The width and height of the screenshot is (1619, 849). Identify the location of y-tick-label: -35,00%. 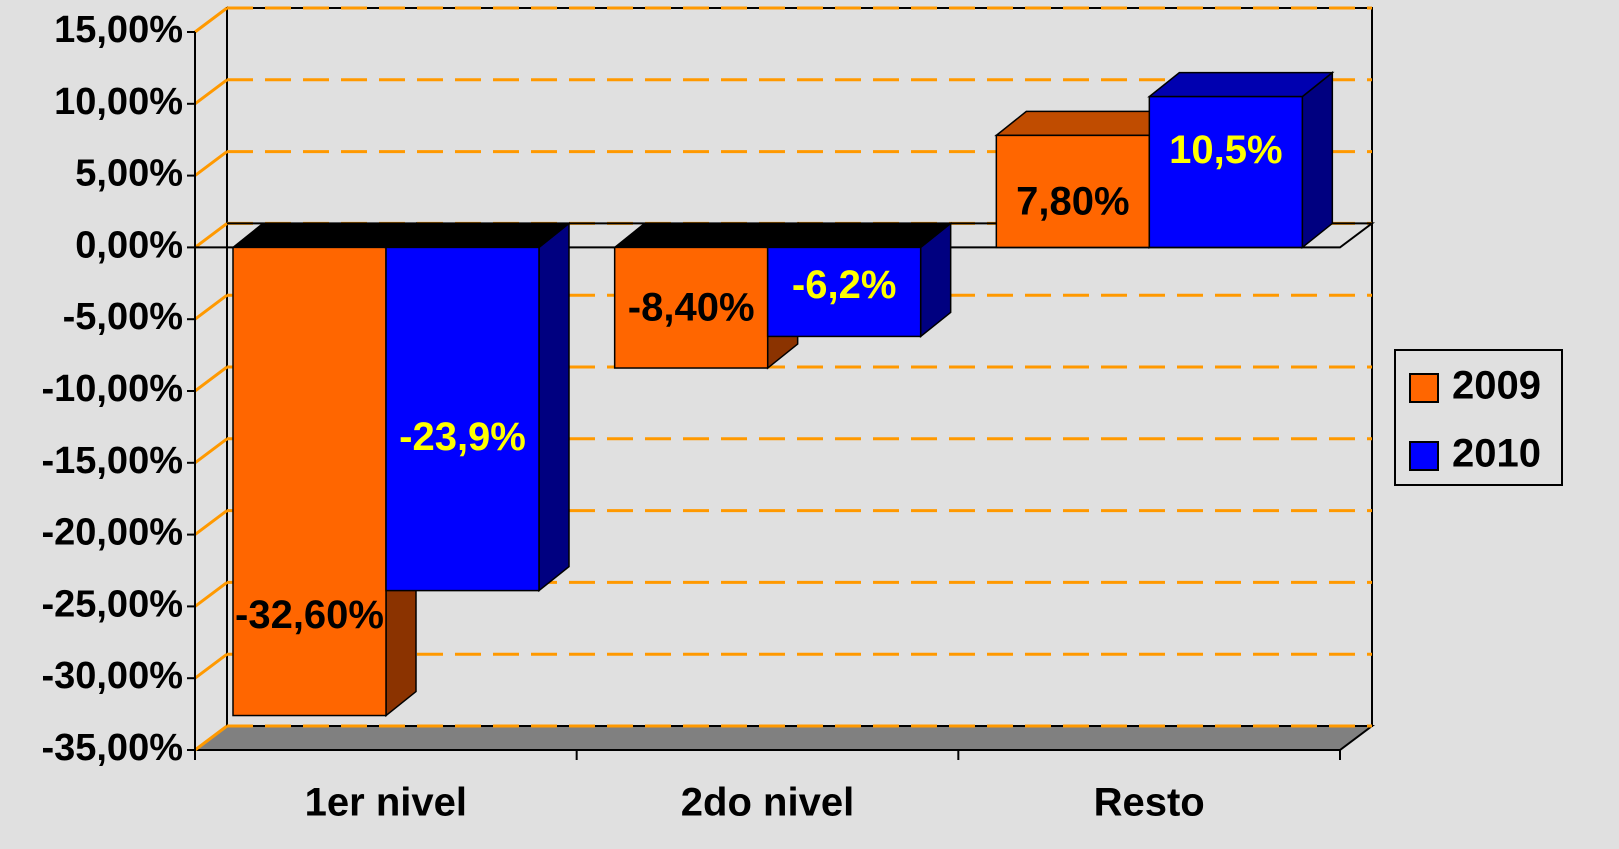
(112, 748).